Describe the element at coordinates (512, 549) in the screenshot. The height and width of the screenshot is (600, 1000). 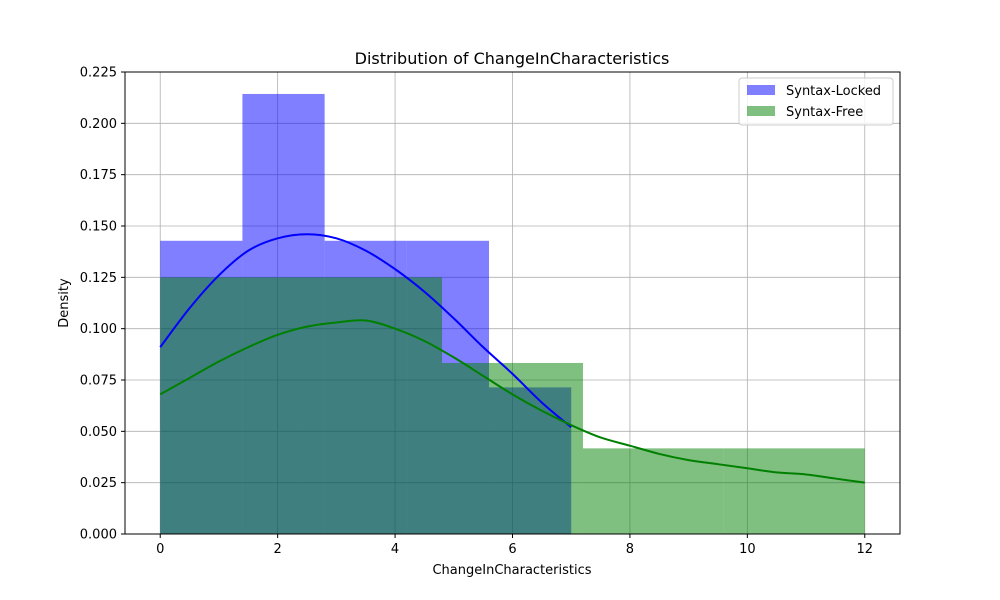
I see `x-tick-label: 6` at that location.